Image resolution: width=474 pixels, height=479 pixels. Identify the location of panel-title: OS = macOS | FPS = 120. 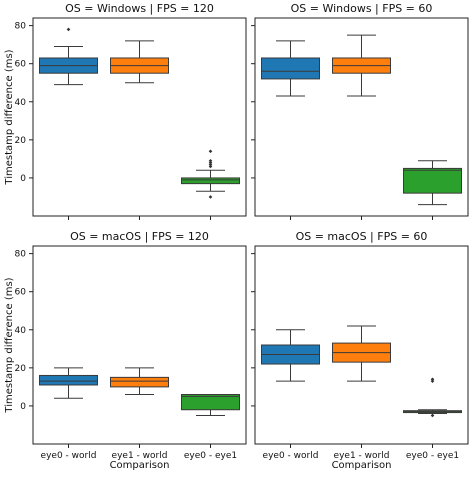
(139, 236).